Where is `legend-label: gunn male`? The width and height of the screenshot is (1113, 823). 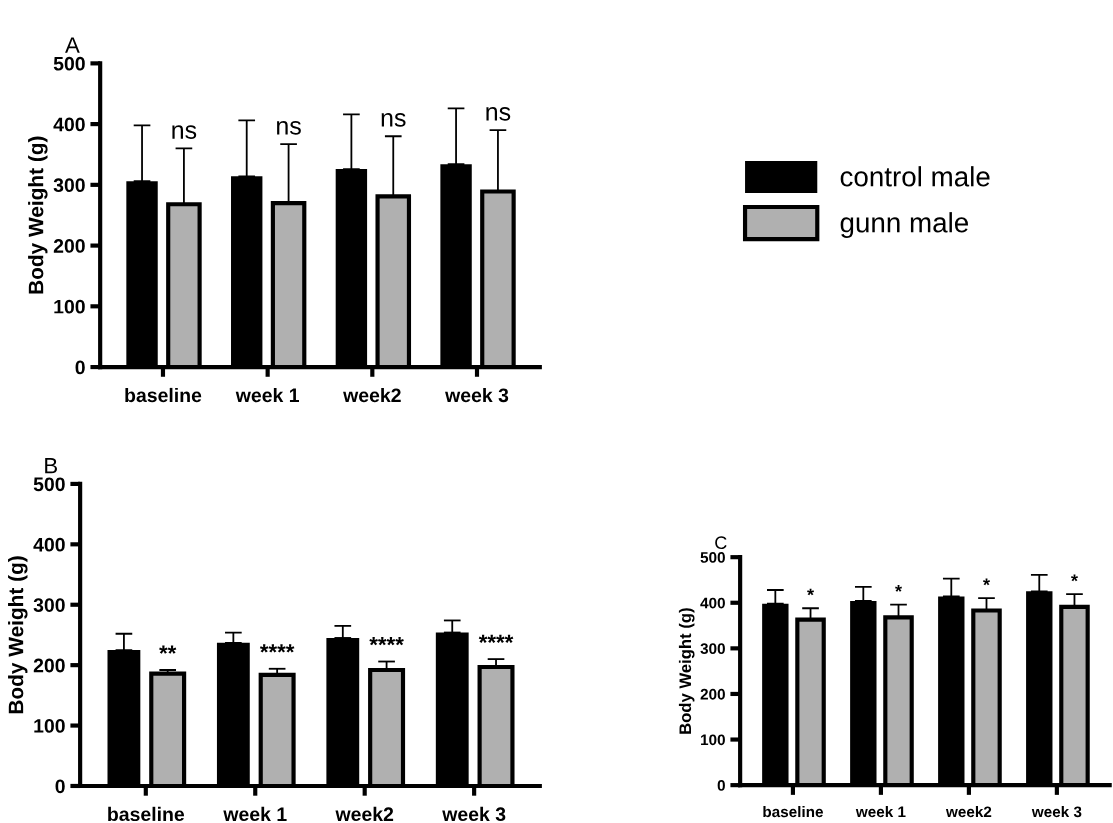
legend-label: gunn male is located at coordinates (904, 225).